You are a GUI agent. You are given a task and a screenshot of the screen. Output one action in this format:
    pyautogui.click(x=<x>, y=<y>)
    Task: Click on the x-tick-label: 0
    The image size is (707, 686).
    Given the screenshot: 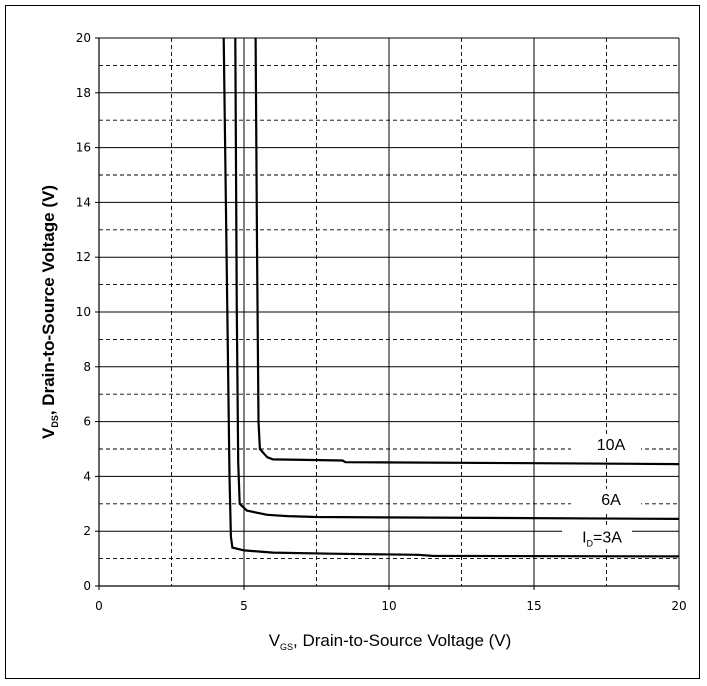 What is the action you would take?
    pyautogui.click(x=99, y=606)
    